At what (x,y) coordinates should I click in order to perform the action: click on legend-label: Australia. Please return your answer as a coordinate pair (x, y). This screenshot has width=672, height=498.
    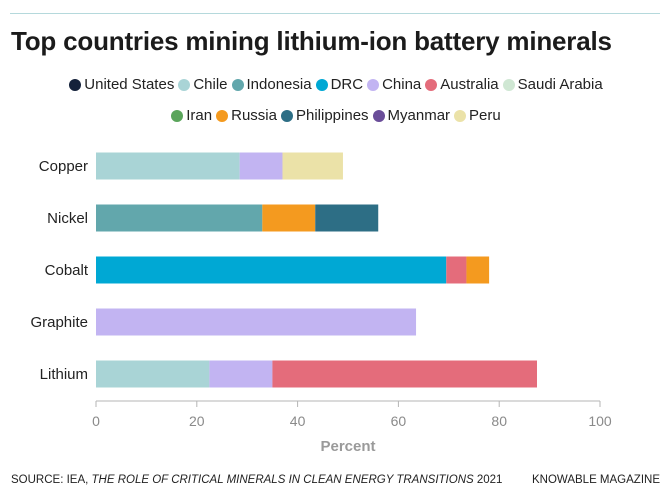
    Looking at the image, I should click on (469, 84).